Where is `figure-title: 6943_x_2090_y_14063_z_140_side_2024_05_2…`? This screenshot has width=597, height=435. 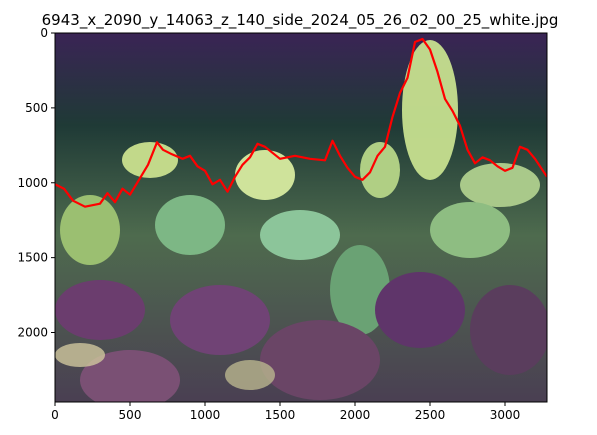 figure-title: 6943_x_2090_y_14063_z_140_side_2024_05_2… is located at coordinates (300, 20).